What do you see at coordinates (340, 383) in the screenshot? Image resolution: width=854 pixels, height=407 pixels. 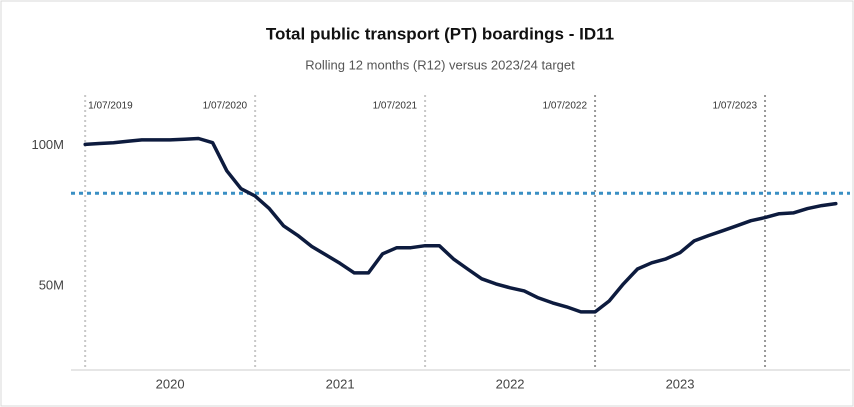 I see `x-tick-label: 2021` at bounding box center [340, 383].